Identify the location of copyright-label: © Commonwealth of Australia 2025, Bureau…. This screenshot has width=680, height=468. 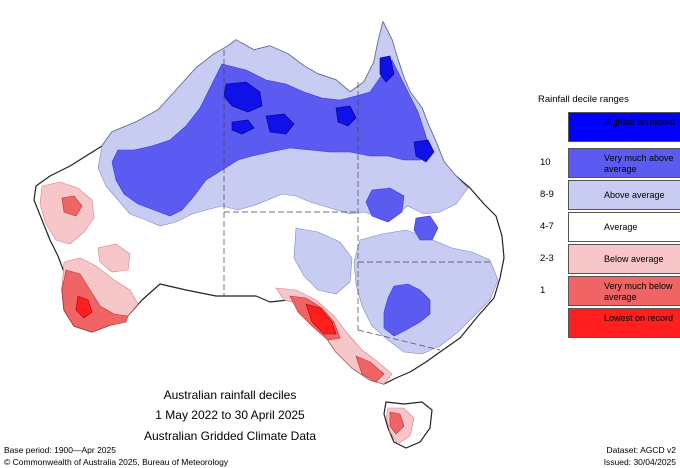
(116, 462).